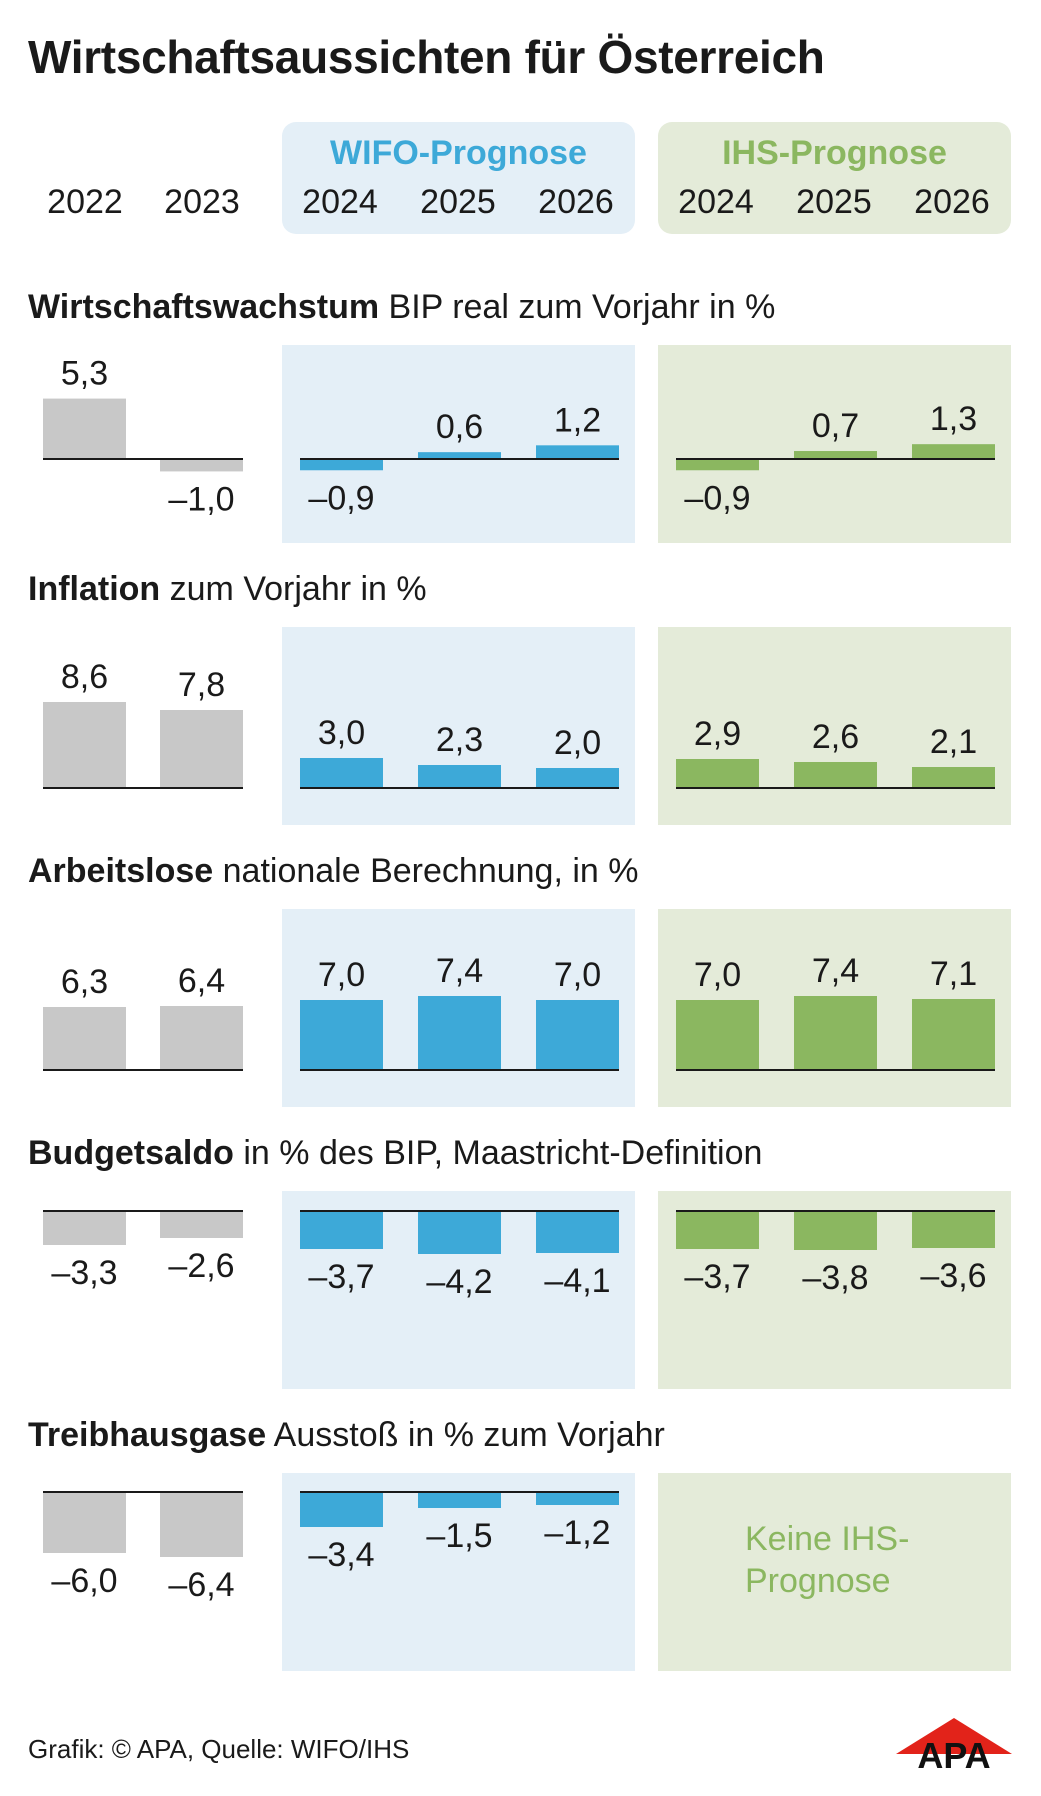  Describe the element at coordinates (717, 1277) in the screenshot. I see `value-label-ihs-2024-3: –3,7` at that location.